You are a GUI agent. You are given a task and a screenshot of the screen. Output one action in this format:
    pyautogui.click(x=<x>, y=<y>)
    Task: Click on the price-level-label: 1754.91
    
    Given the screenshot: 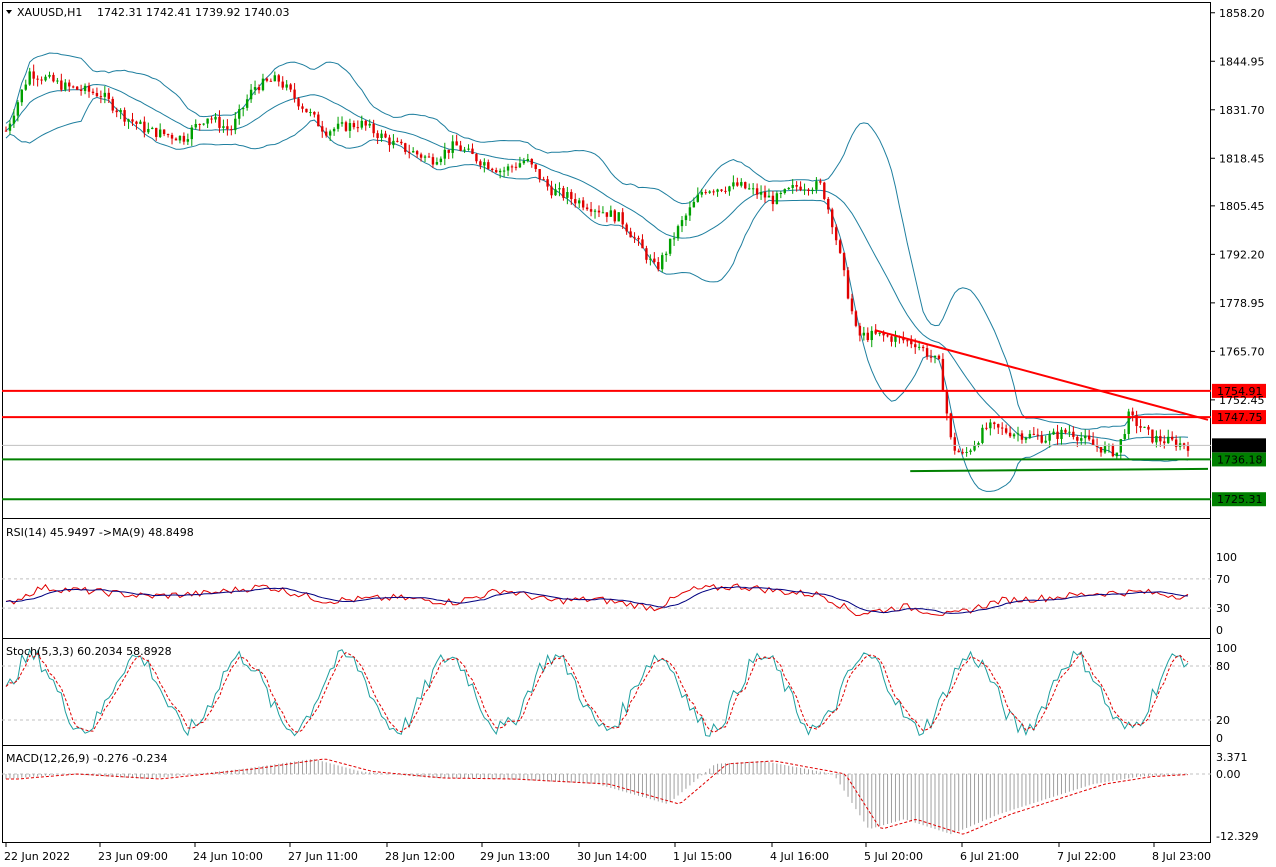 What is the action you would take?
    pyautogui.click(x=1240, y=391)
    